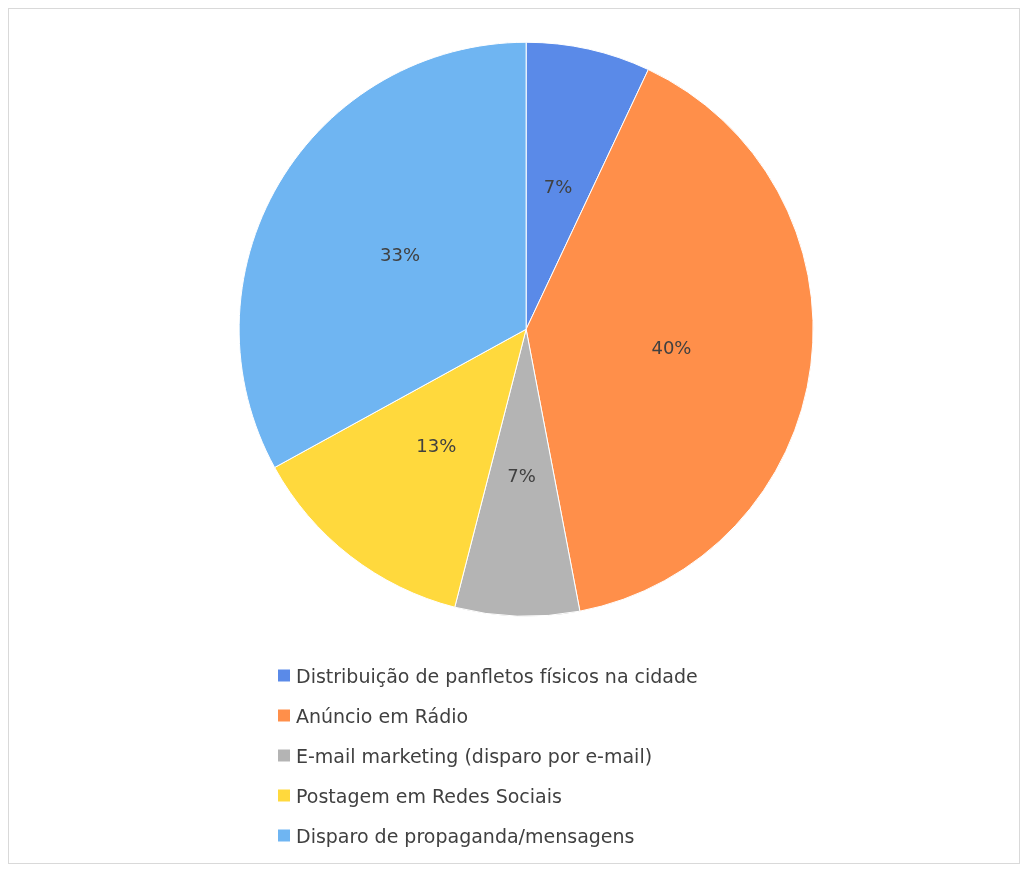  Describe the element at coordinates (429, 795) in the screenshot. I see `legend-label: Postagem em Redes Sociais` at that location.